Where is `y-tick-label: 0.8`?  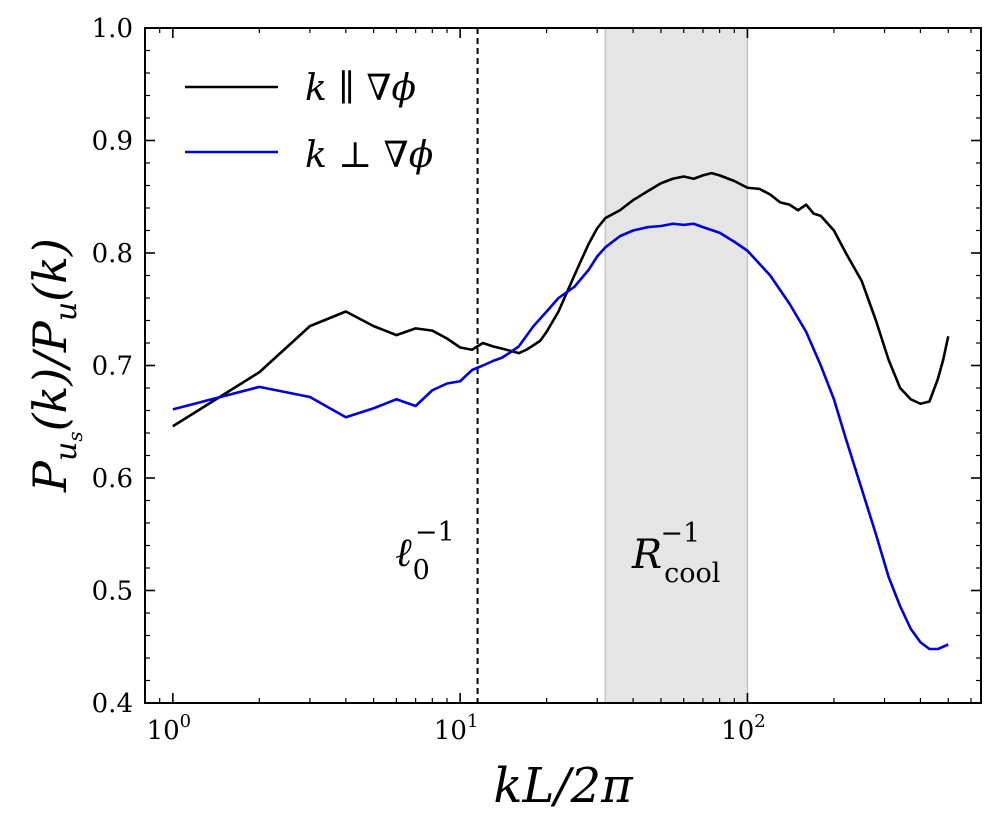
y-tick-label: 0.8 is located at coordinates (112, 254).